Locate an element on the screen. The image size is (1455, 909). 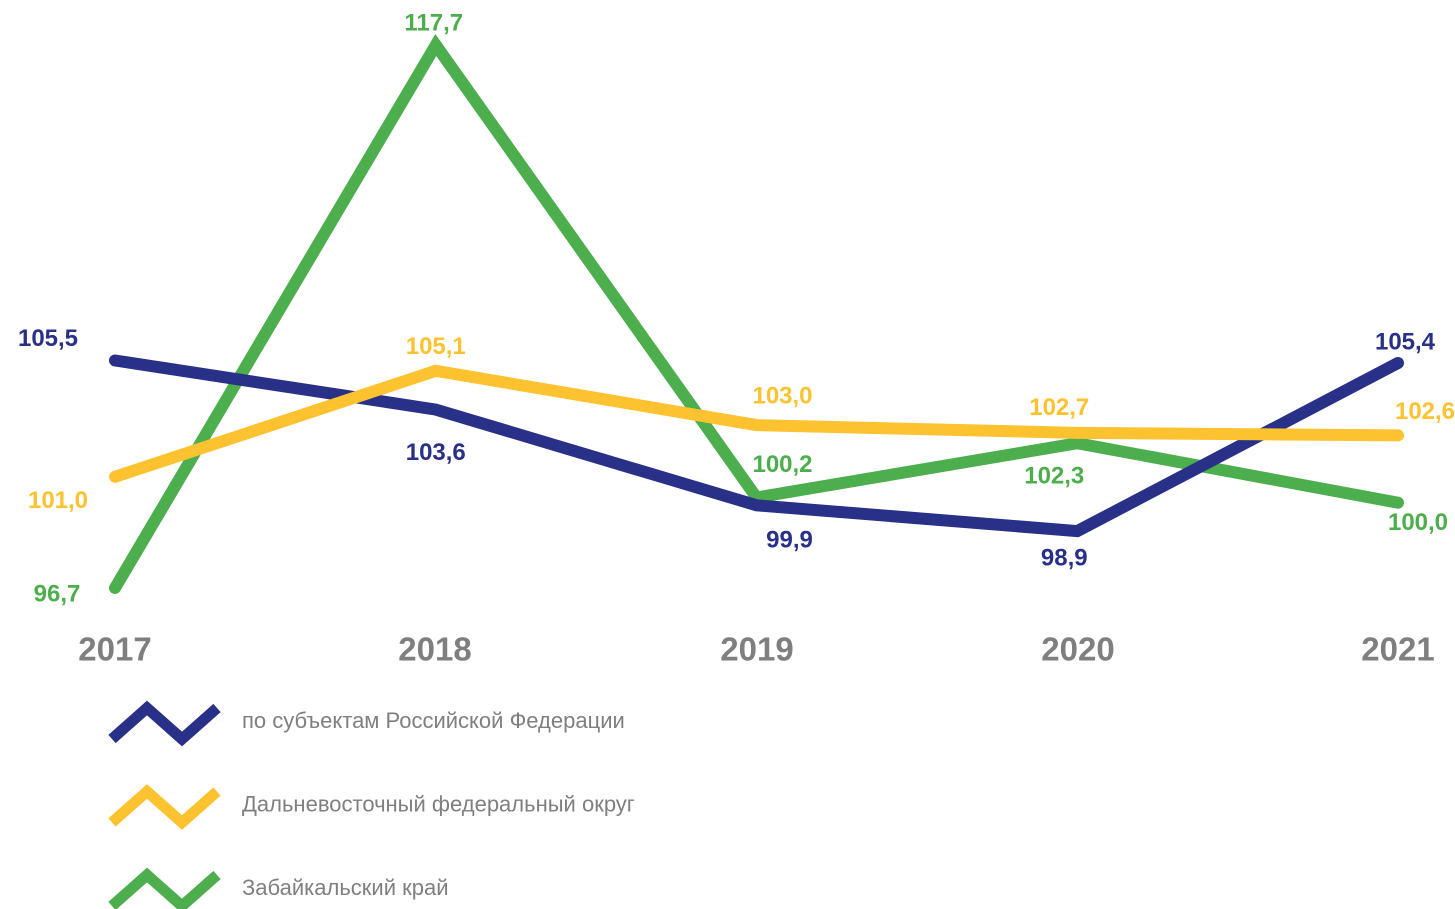
data-label: 100,2 is located at coordinates (782, 464).